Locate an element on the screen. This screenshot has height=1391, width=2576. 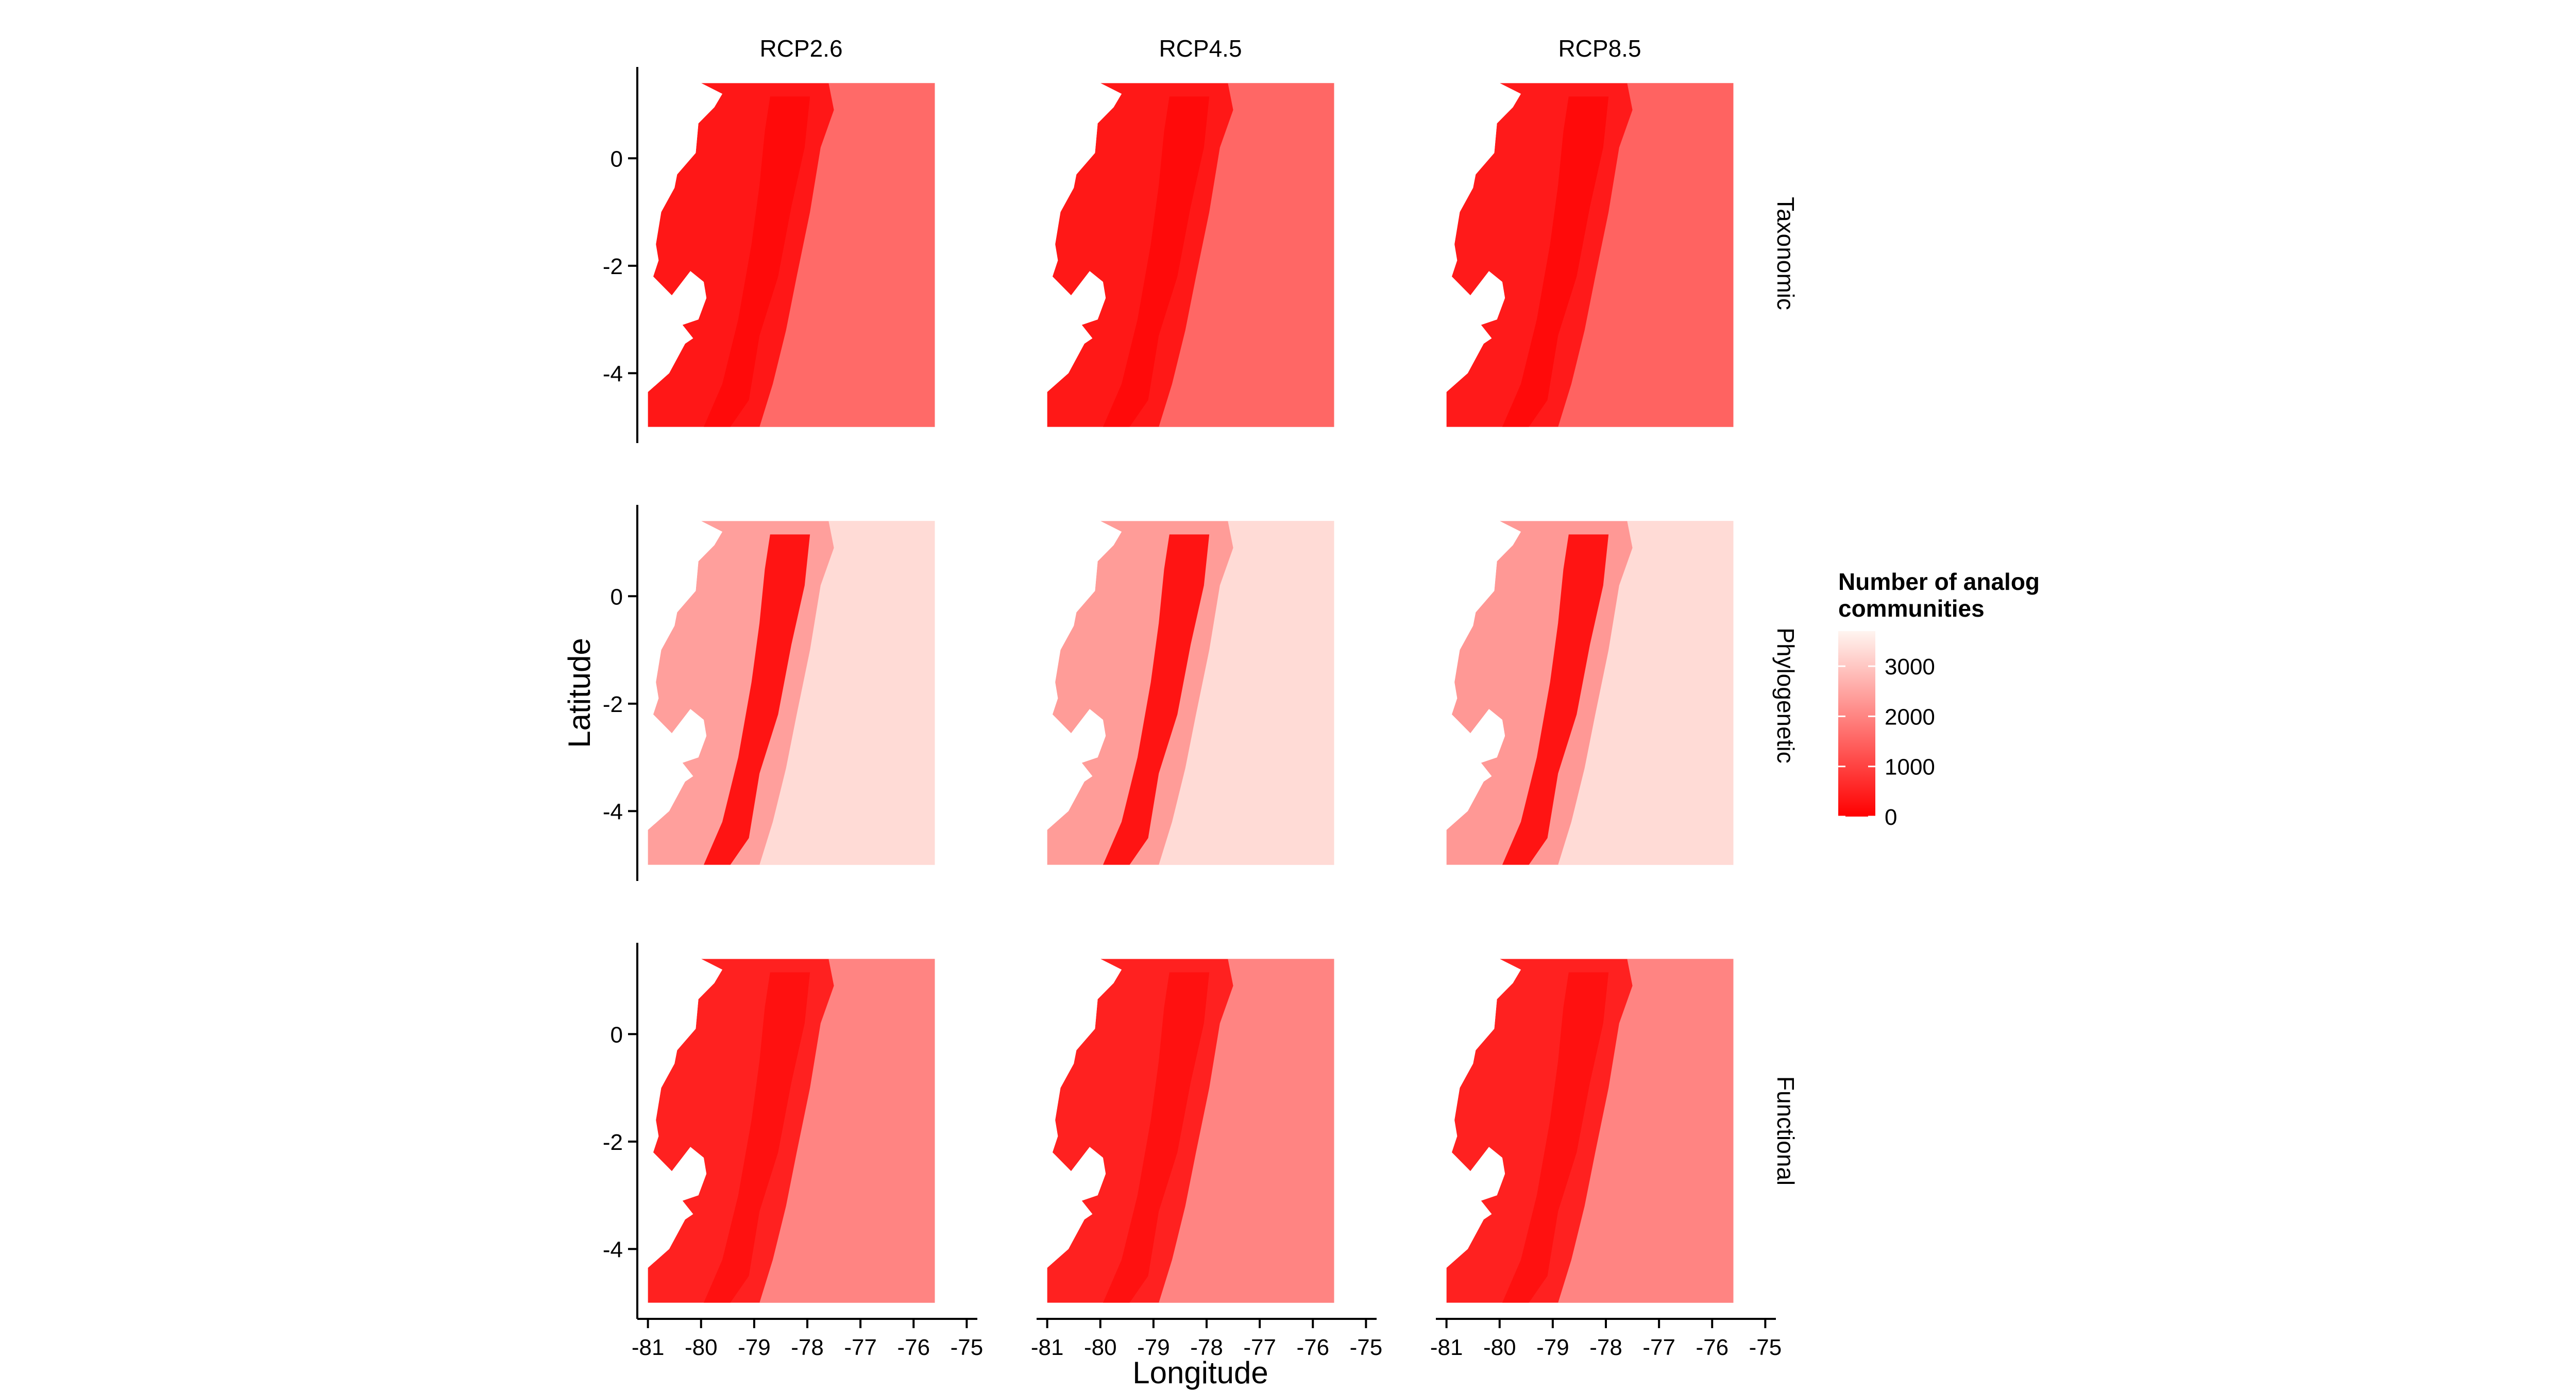
legend-colorbar: 3000 2000 1000 0 is located at coordinates (1887, 730).